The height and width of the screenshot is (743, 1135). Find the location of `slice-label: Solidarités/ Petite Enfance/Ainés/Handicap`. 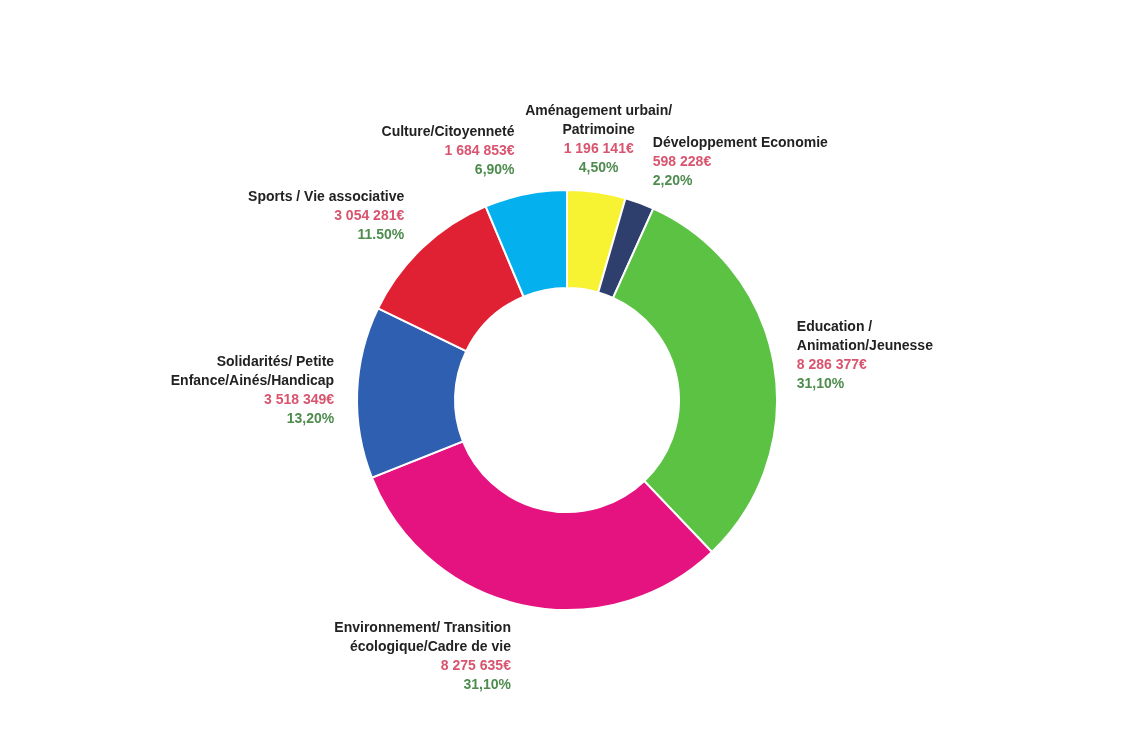

slice-label: Solidarités/ Petite Enfance/Ainés/Handicap is located at coordinates (252, 370).